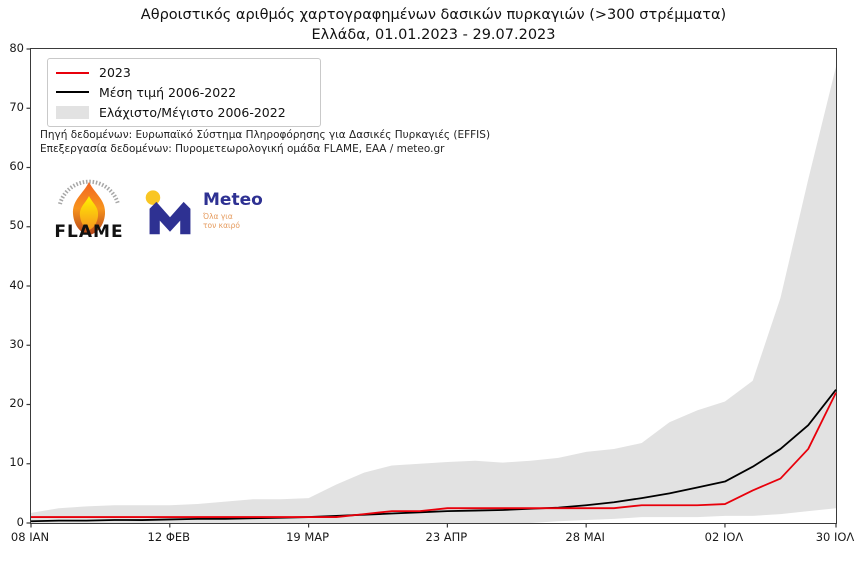 The image size is (868, 562). I want to click on flame-logo: FLAME, so click(89, 210).